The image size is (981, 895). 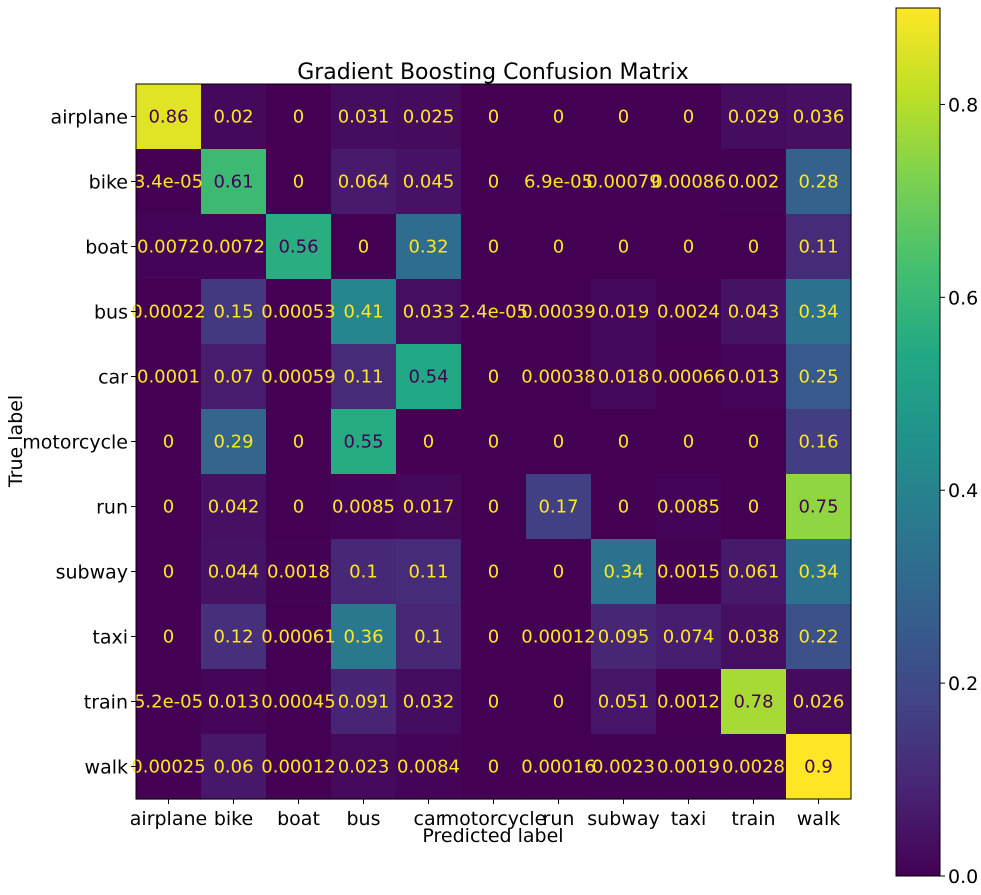 I want to click on cell-subway-subway, so click(x=624, y=572).